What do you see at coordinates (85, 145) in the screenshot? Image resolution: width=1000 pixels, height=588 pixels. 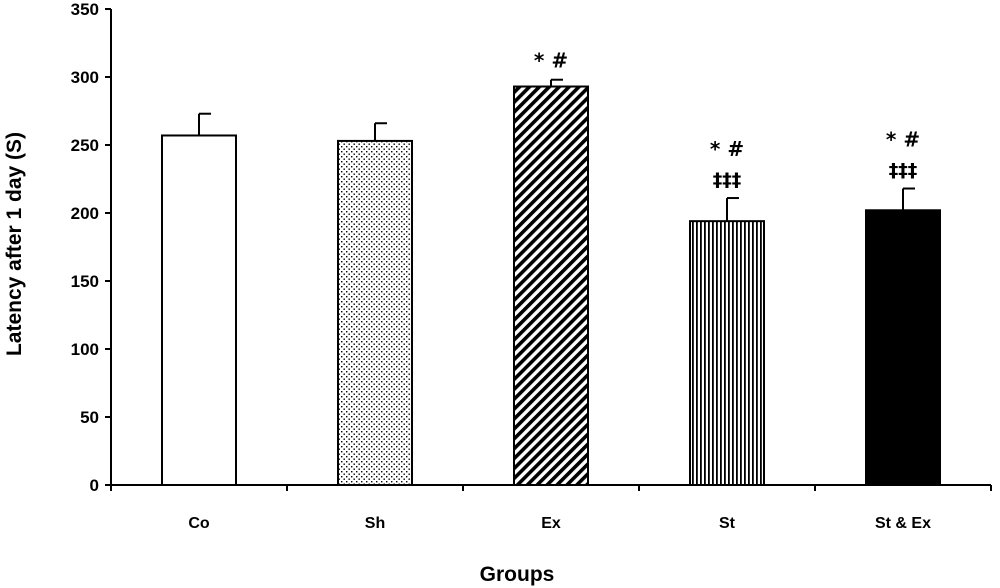 I see `y-tick-label: 250` at bounding box center [85, 145].